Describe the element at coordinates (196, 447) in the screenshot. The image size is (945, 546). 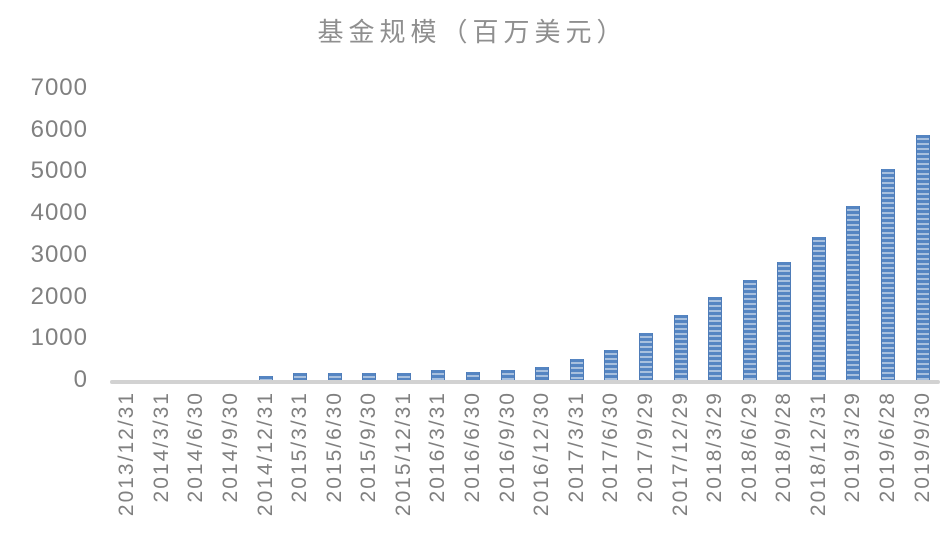
I see `x-tick-label: 2014/6/30` at that location.